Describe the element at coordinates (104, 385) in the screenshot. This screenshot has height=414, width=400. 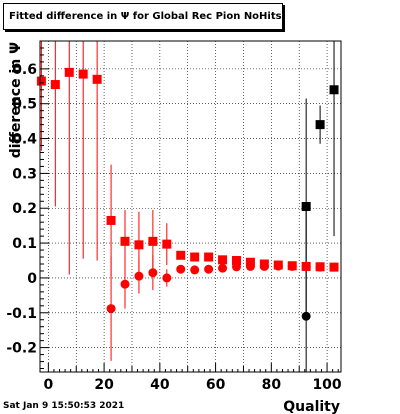
I see `x-tick-label: 20` at that location.